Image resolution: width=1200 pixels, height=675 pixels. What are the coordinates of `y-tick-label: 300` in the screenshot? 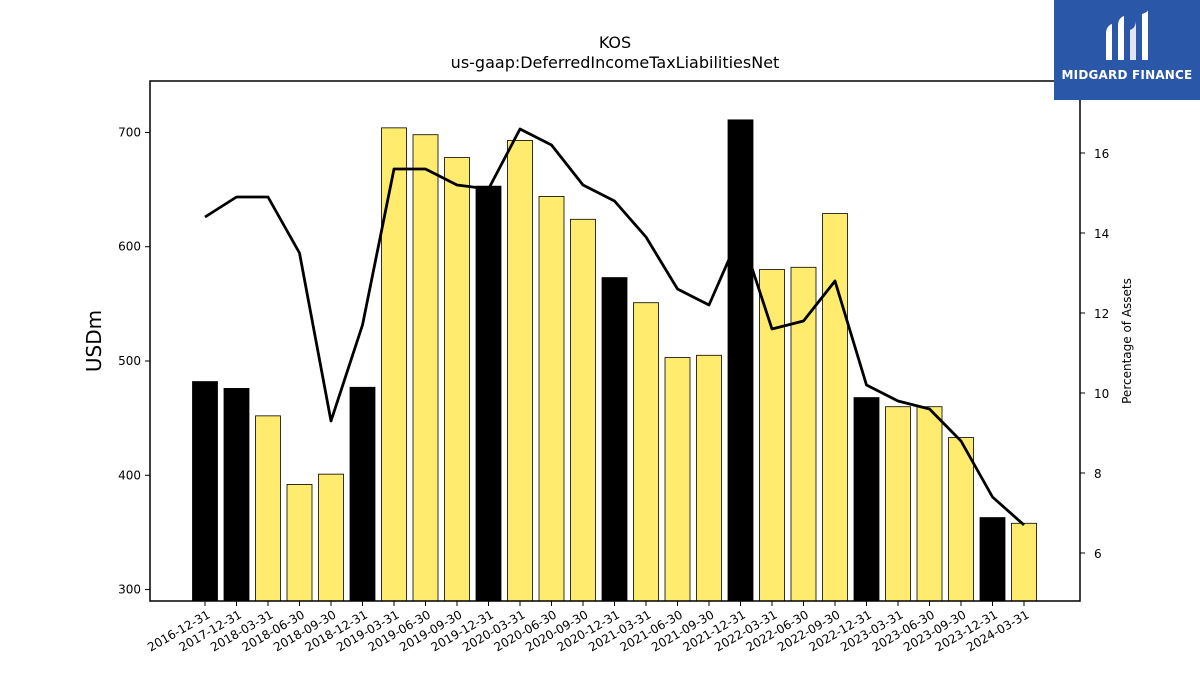 It's located at (129, 590).